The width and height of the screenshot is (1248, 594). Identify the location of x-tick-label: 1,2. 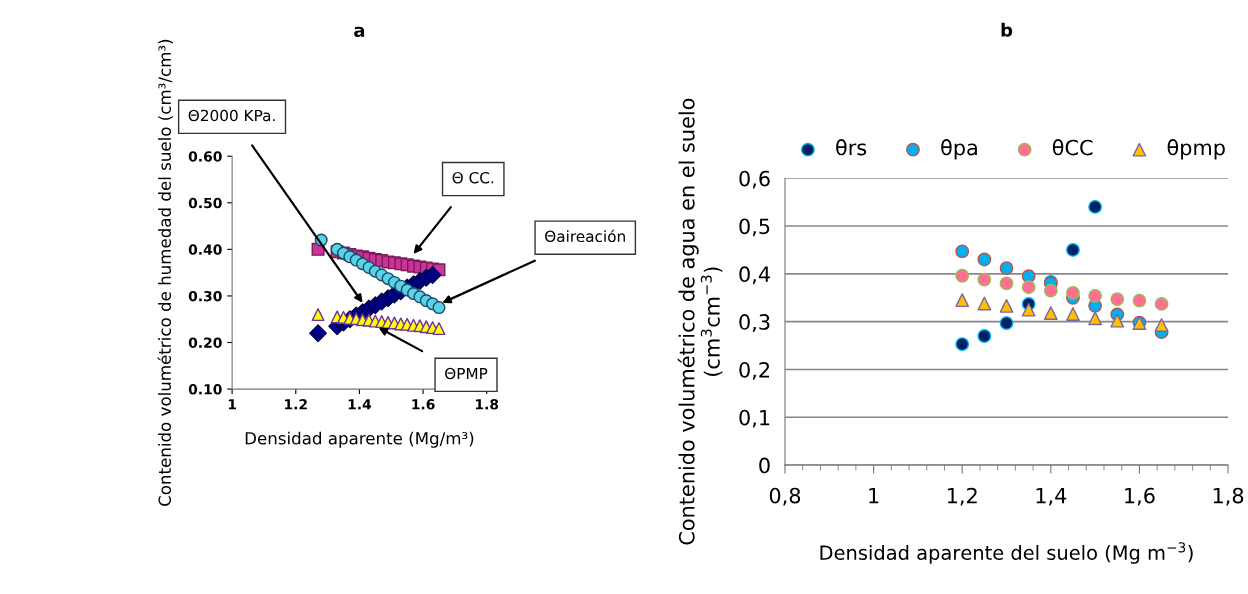
(962, 496).